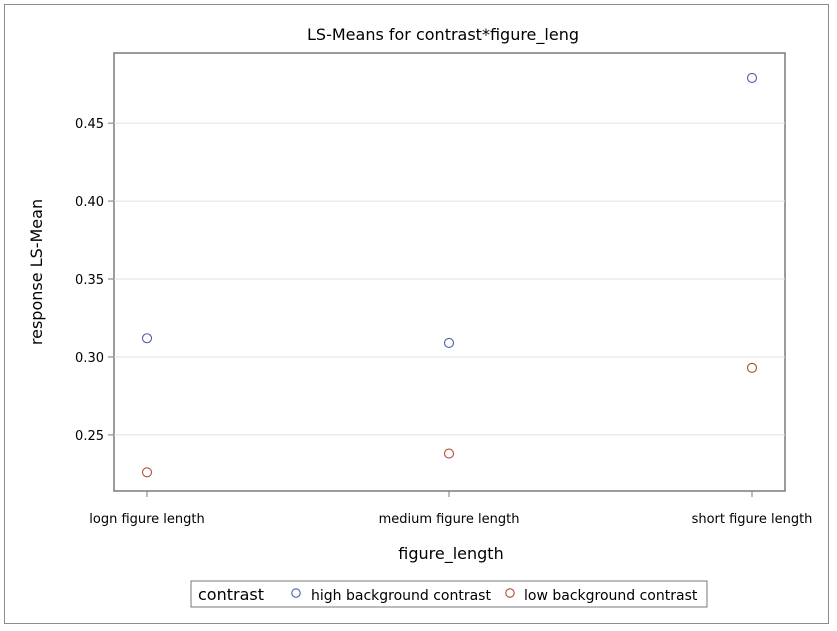  What do you see at coordinates (89, 436) in the screenshot?
I see `y-tick-label: 0.25` at bounding box center [89, 436].